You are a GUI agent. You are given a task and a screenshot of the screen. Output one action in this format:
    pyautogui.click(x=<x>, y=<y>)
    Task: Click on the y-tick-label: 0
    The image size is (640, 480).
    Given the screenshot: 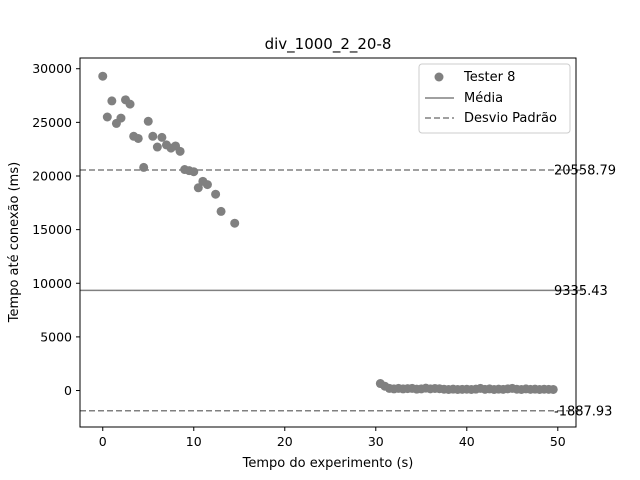 What is the action you would take?
    pyautogui.click(x=68, y=390)
    